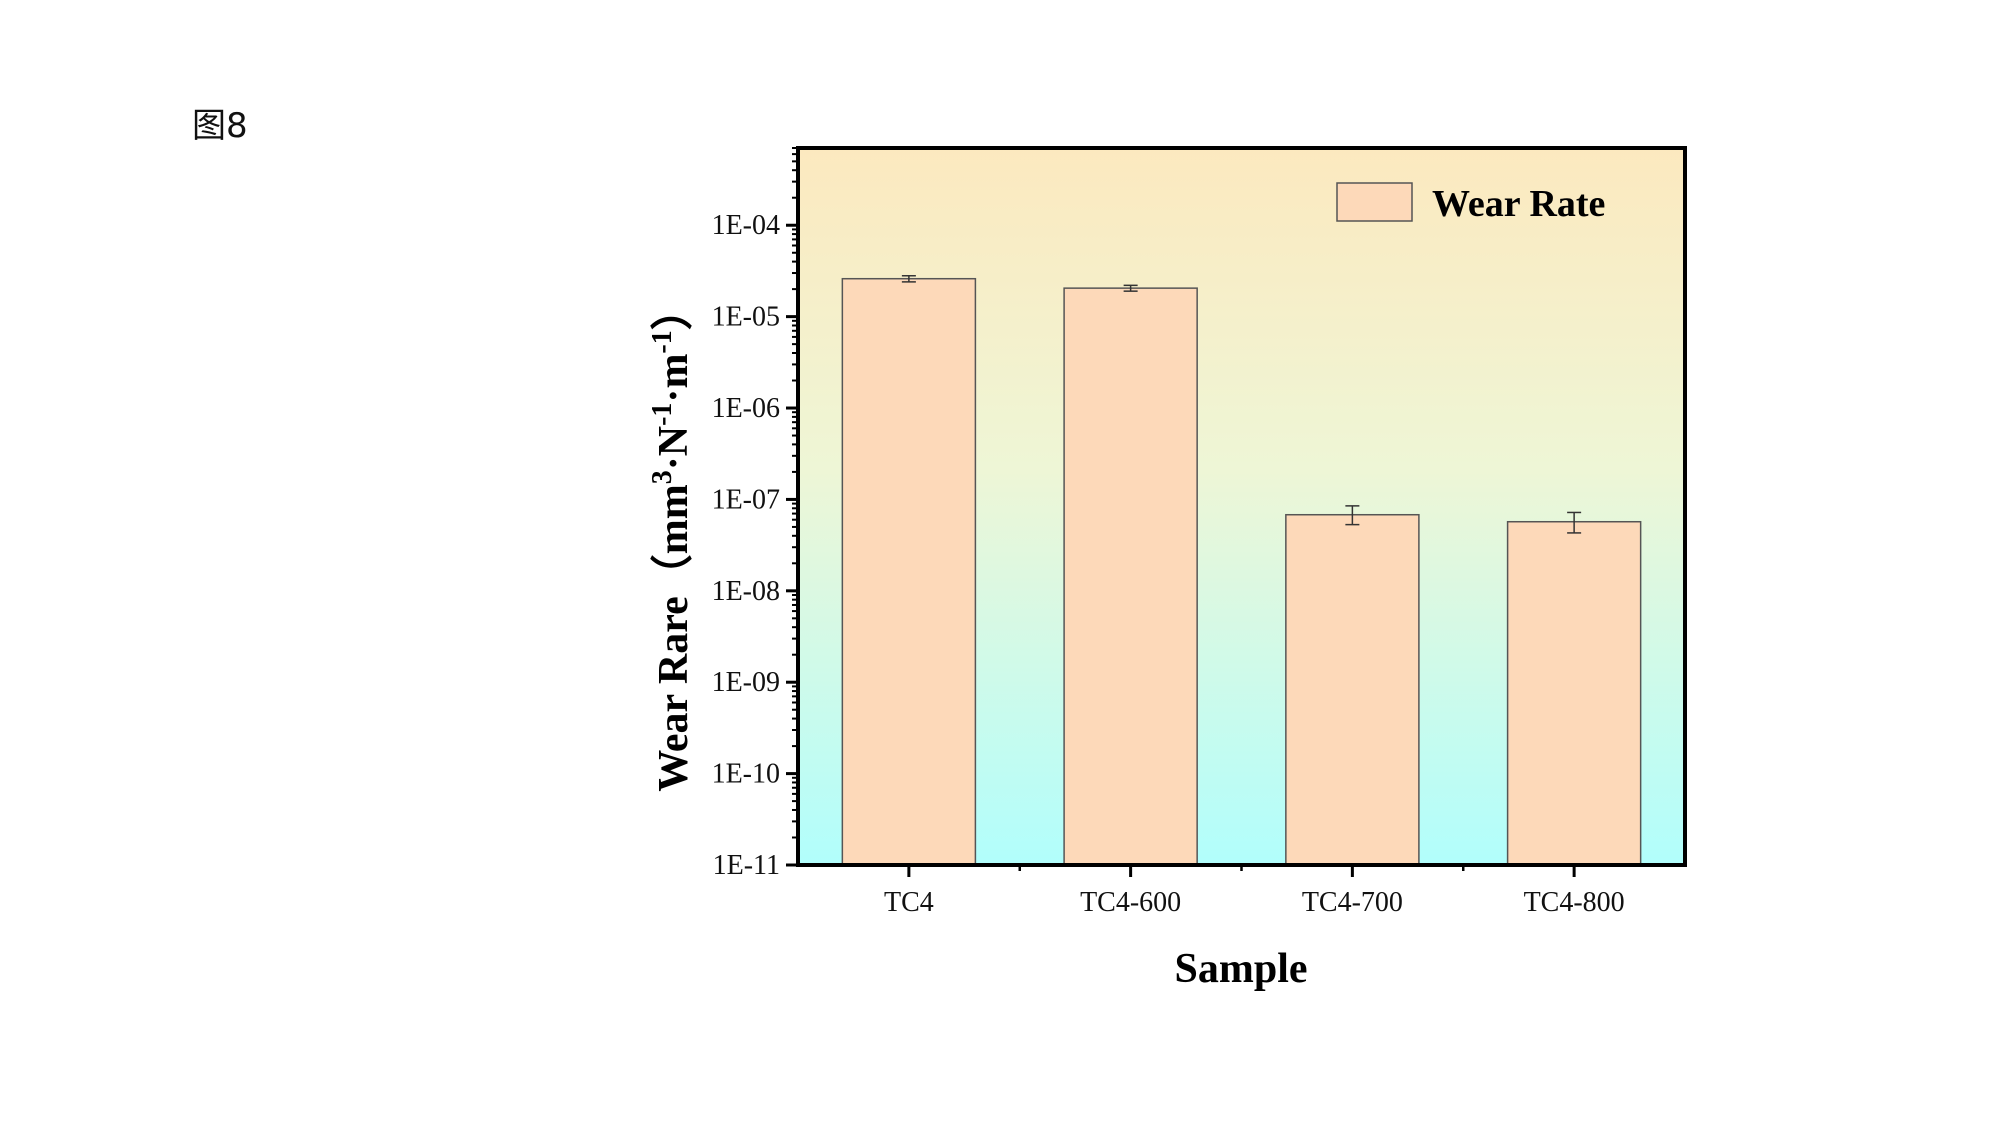 Image resolution: width=1999 pixels, height=1124 pixels. What do you see at coordinates (1241, 404) in the screenshot?
I see `error-bars-group` at bounding box center [1241, 404].